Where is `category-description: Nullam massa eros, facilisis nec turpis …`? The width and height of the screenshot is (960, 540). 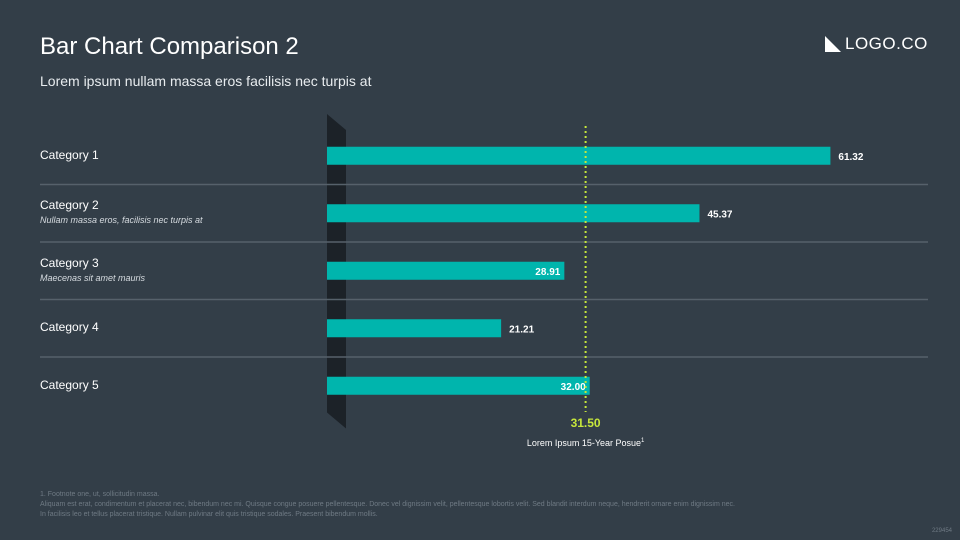
category-description: Nullam massa eros, facilisis nec turpis … is located at coordinates (121, 220).